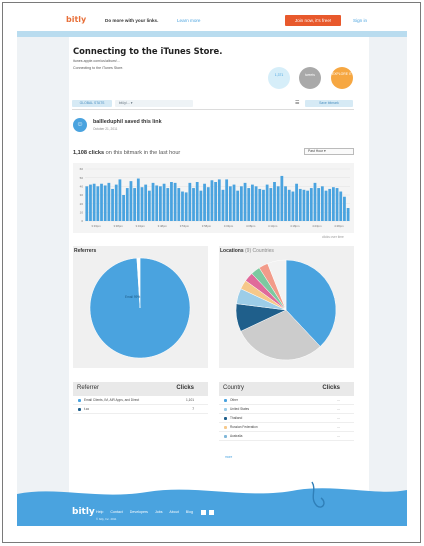  What do you see at coordinates (189, 512) in the screenshot?
I see `footer-link-blog: Blog` at bounding box center [189, 512].